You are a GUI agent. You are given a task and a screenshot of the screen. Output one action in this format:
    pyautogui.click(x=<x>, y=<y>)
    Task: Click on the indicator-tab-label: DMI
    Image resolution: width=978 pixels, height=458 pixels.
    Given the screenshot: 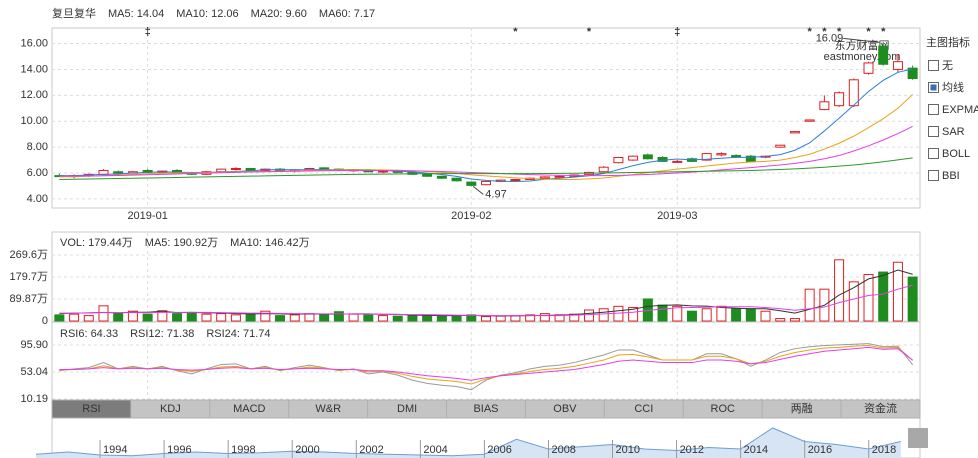 What is the action you would take?
    pyautogui.click(x=407, y=409)
    